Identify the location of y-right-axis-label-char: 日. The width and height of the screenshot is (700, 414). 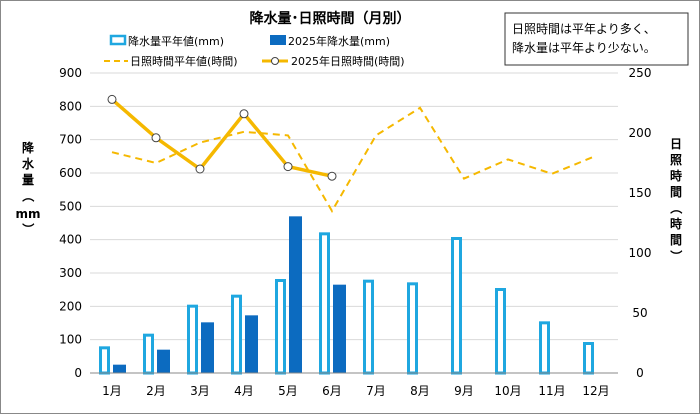
(676, 144).